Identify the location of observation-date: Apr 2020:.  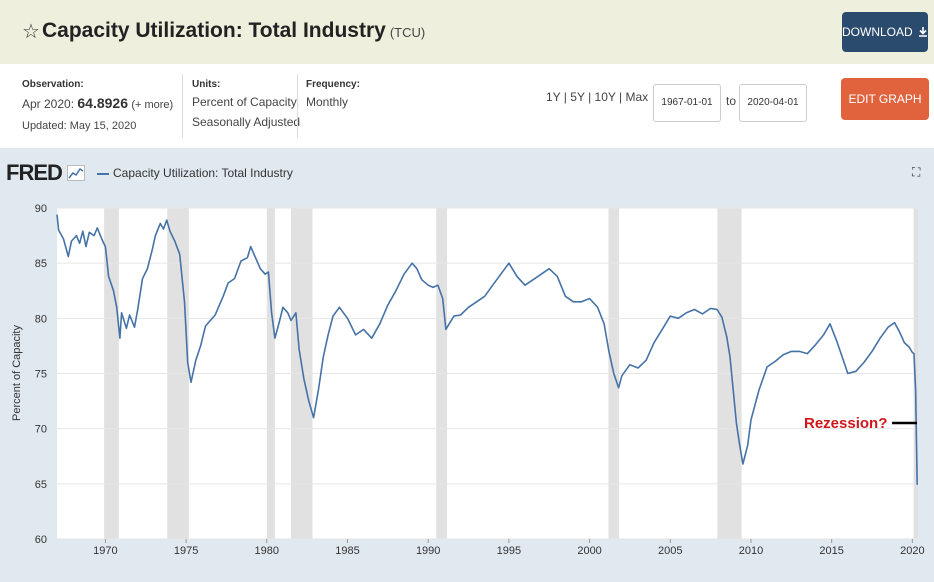
(48, 104).